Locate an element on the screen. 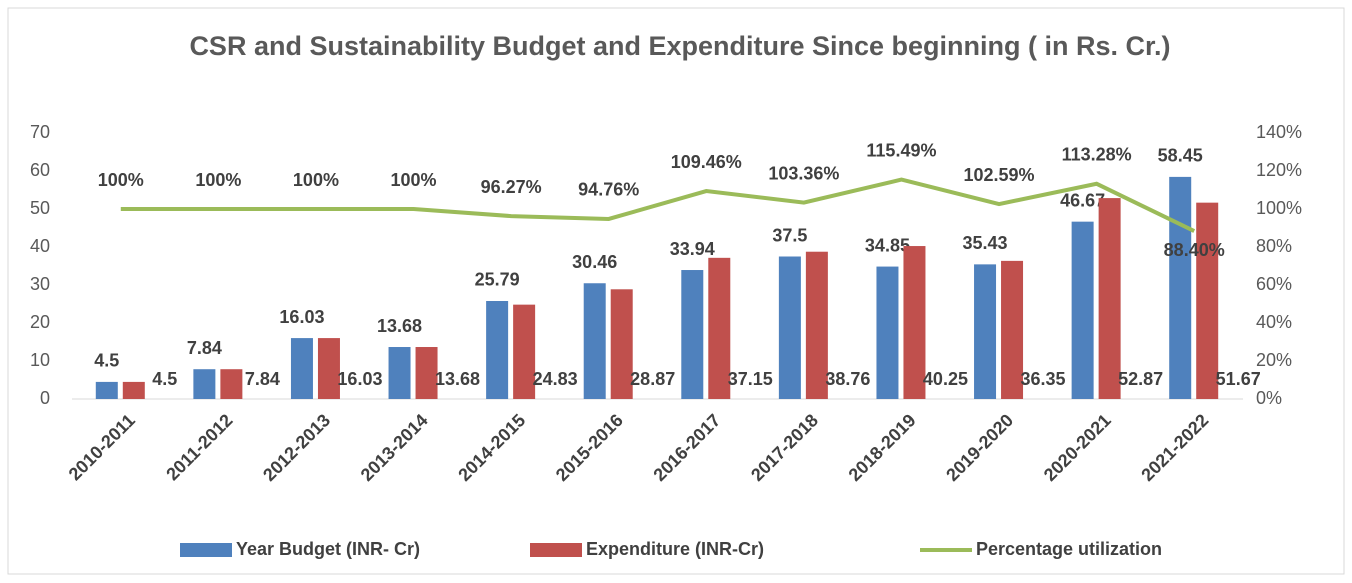  data-label: 36.35 is located at coordinates (1043, 379).